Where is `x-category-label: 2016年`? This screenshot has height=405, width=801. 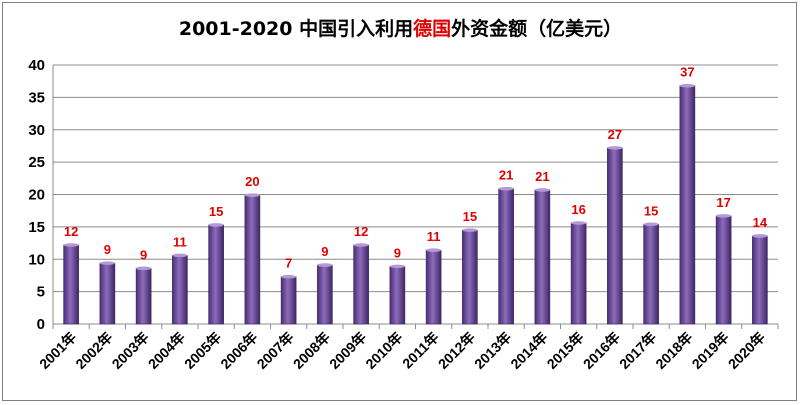
x-category-label: 2016年 is located at coordinates (601, 350).